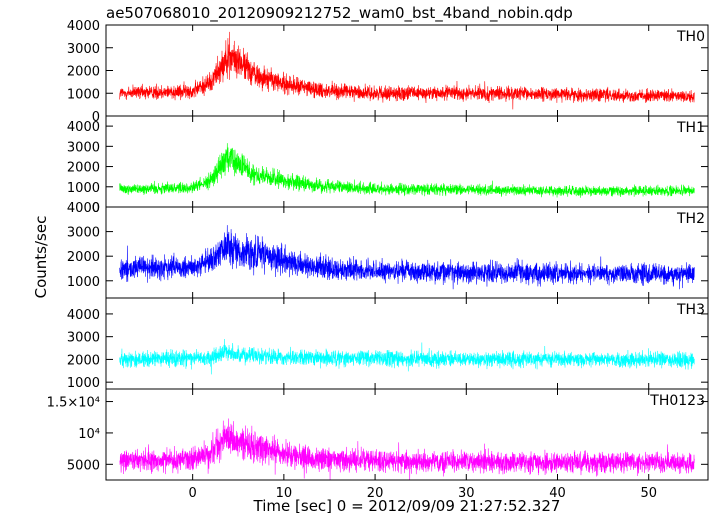 Image resolution: width=717 pixels, height=516 pixels. What do you see at coordinates (284, 493) in the screenshot?
I see `x-tick-label: 10` at bounding box center [284, 493].